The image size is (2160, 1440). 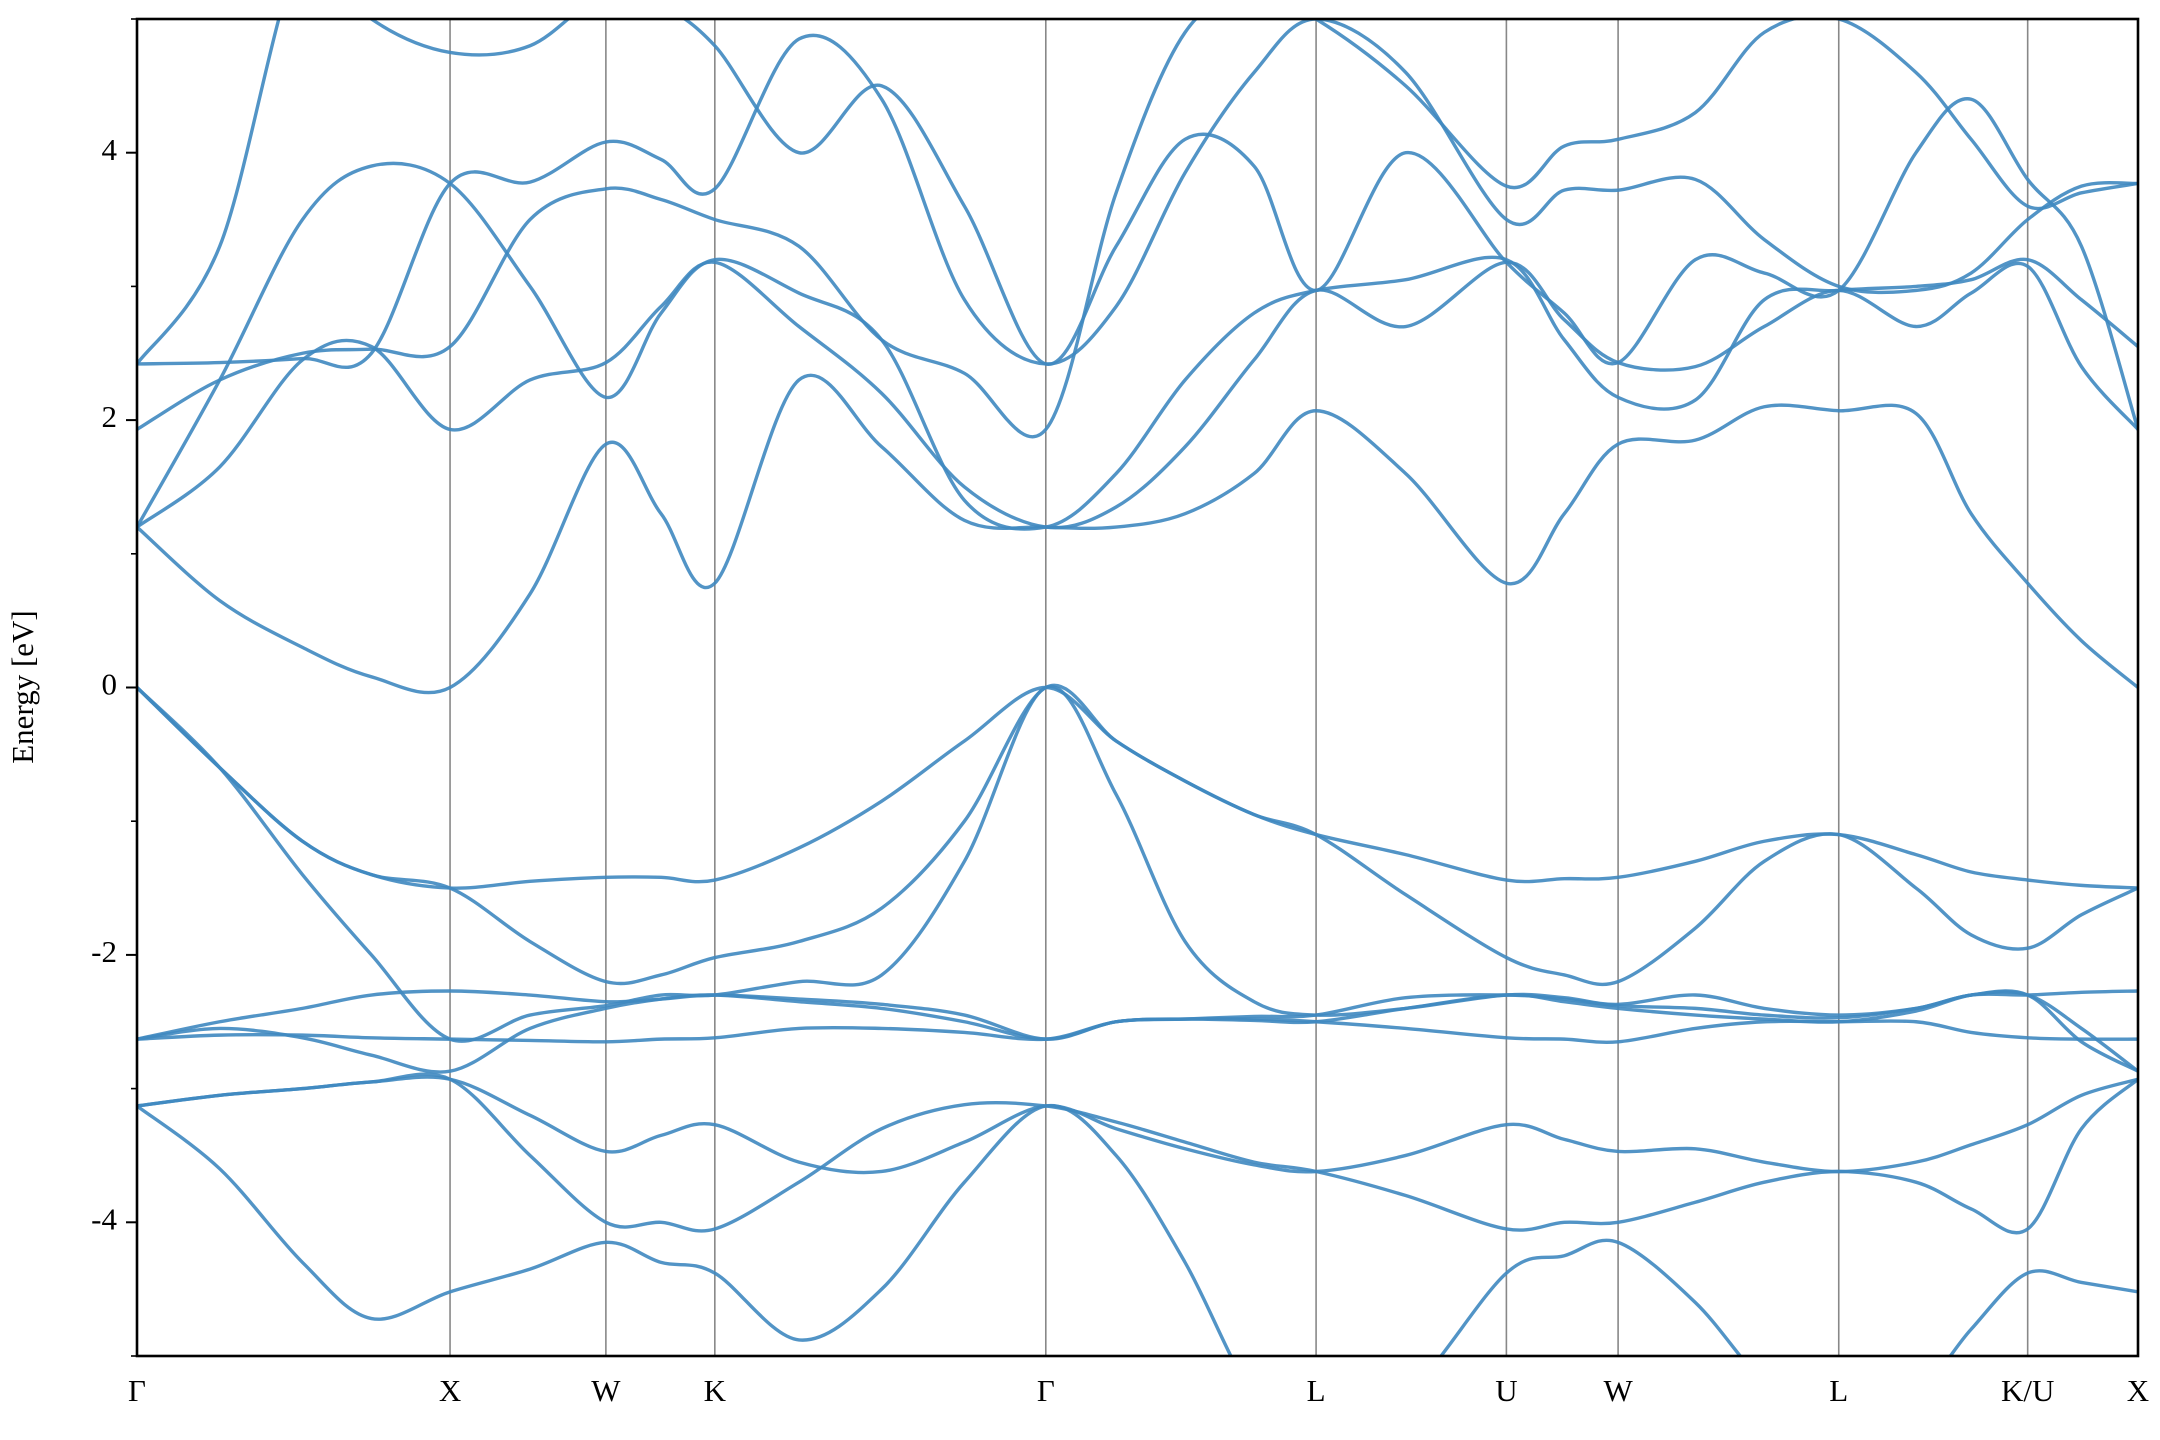 I want to click on y-axis-label: Energy [eV], so click(x=22, y=687).